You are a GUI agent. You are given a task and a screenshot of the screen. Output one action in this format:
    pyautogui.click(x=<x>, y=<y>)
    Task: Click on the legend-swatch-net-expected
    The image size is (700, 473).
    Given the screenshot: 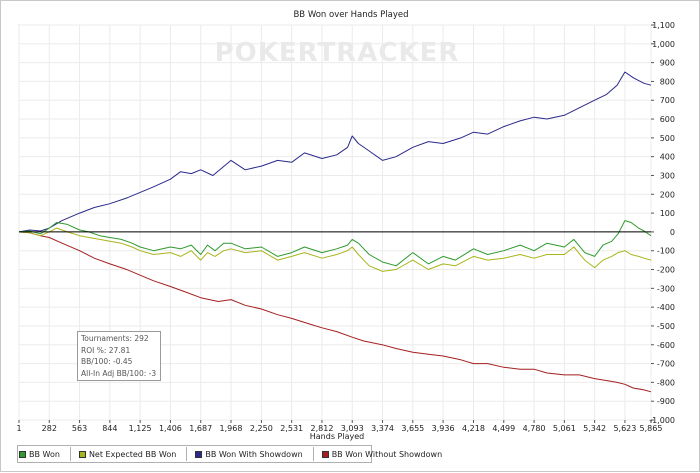 What is the action you would take?
    pyautogui.click(x=82, y=454)
    